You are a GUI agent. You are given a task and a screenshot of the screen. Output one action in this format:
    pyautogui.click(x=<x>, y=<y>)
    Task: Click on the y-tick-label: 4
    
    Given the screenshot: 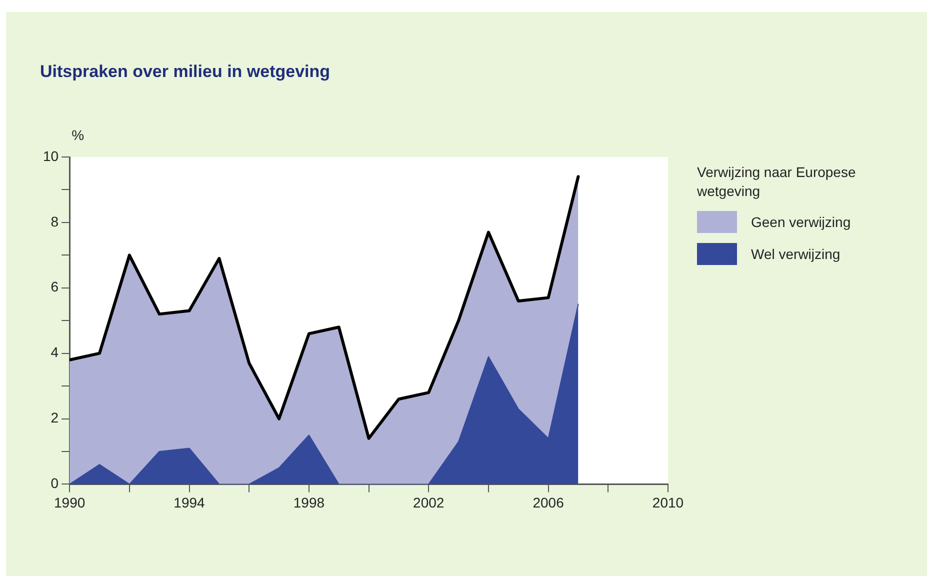 What is the action you would take?
    pyautogui.click(x=54, y=352)
    